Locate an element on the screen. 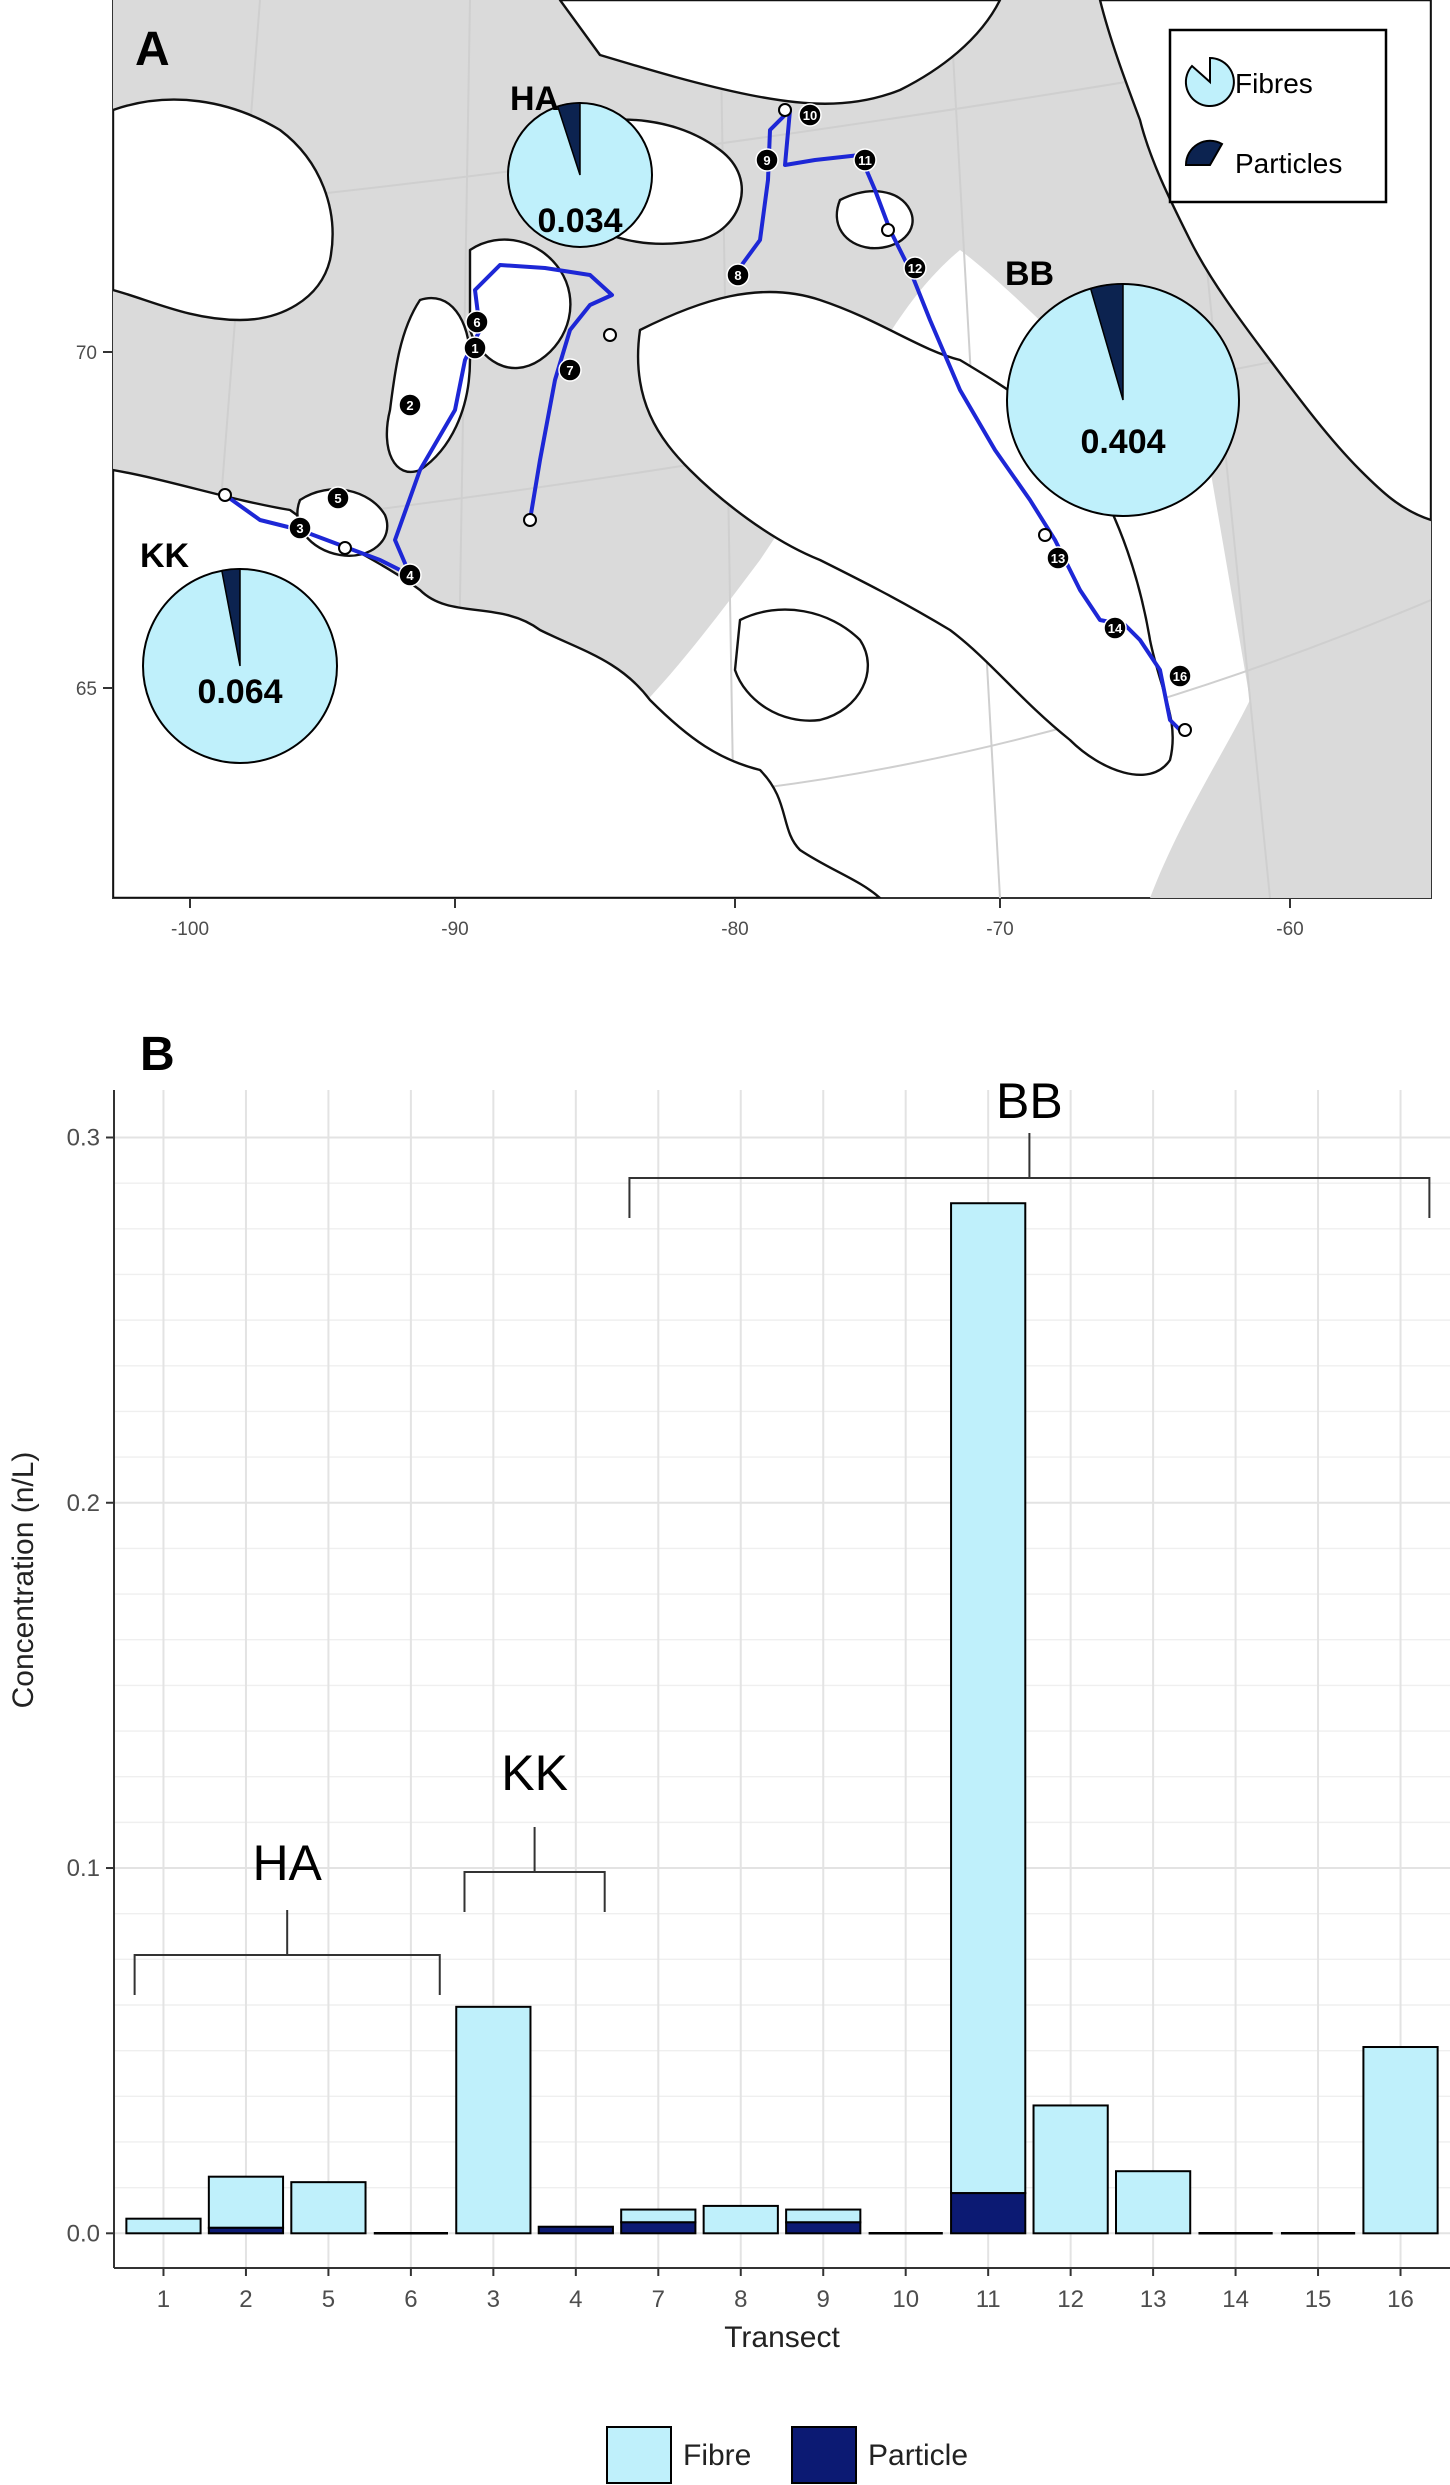  legend-label: Fibre is located at coordinates (717, 2455).